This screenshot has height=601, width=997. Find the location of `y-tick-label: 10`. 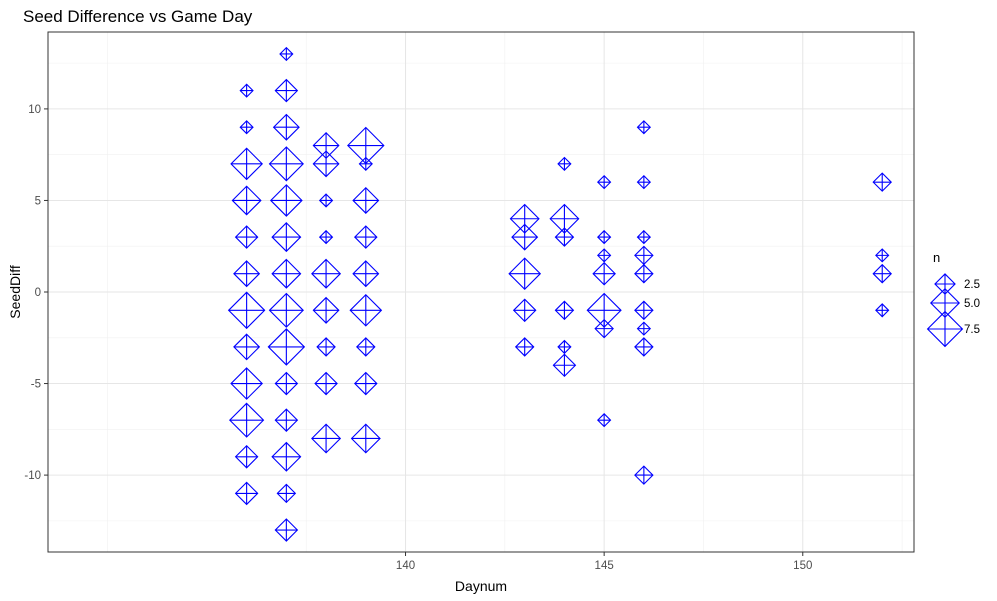

y-tick-label: 10 is located at coordinates (34, 110).